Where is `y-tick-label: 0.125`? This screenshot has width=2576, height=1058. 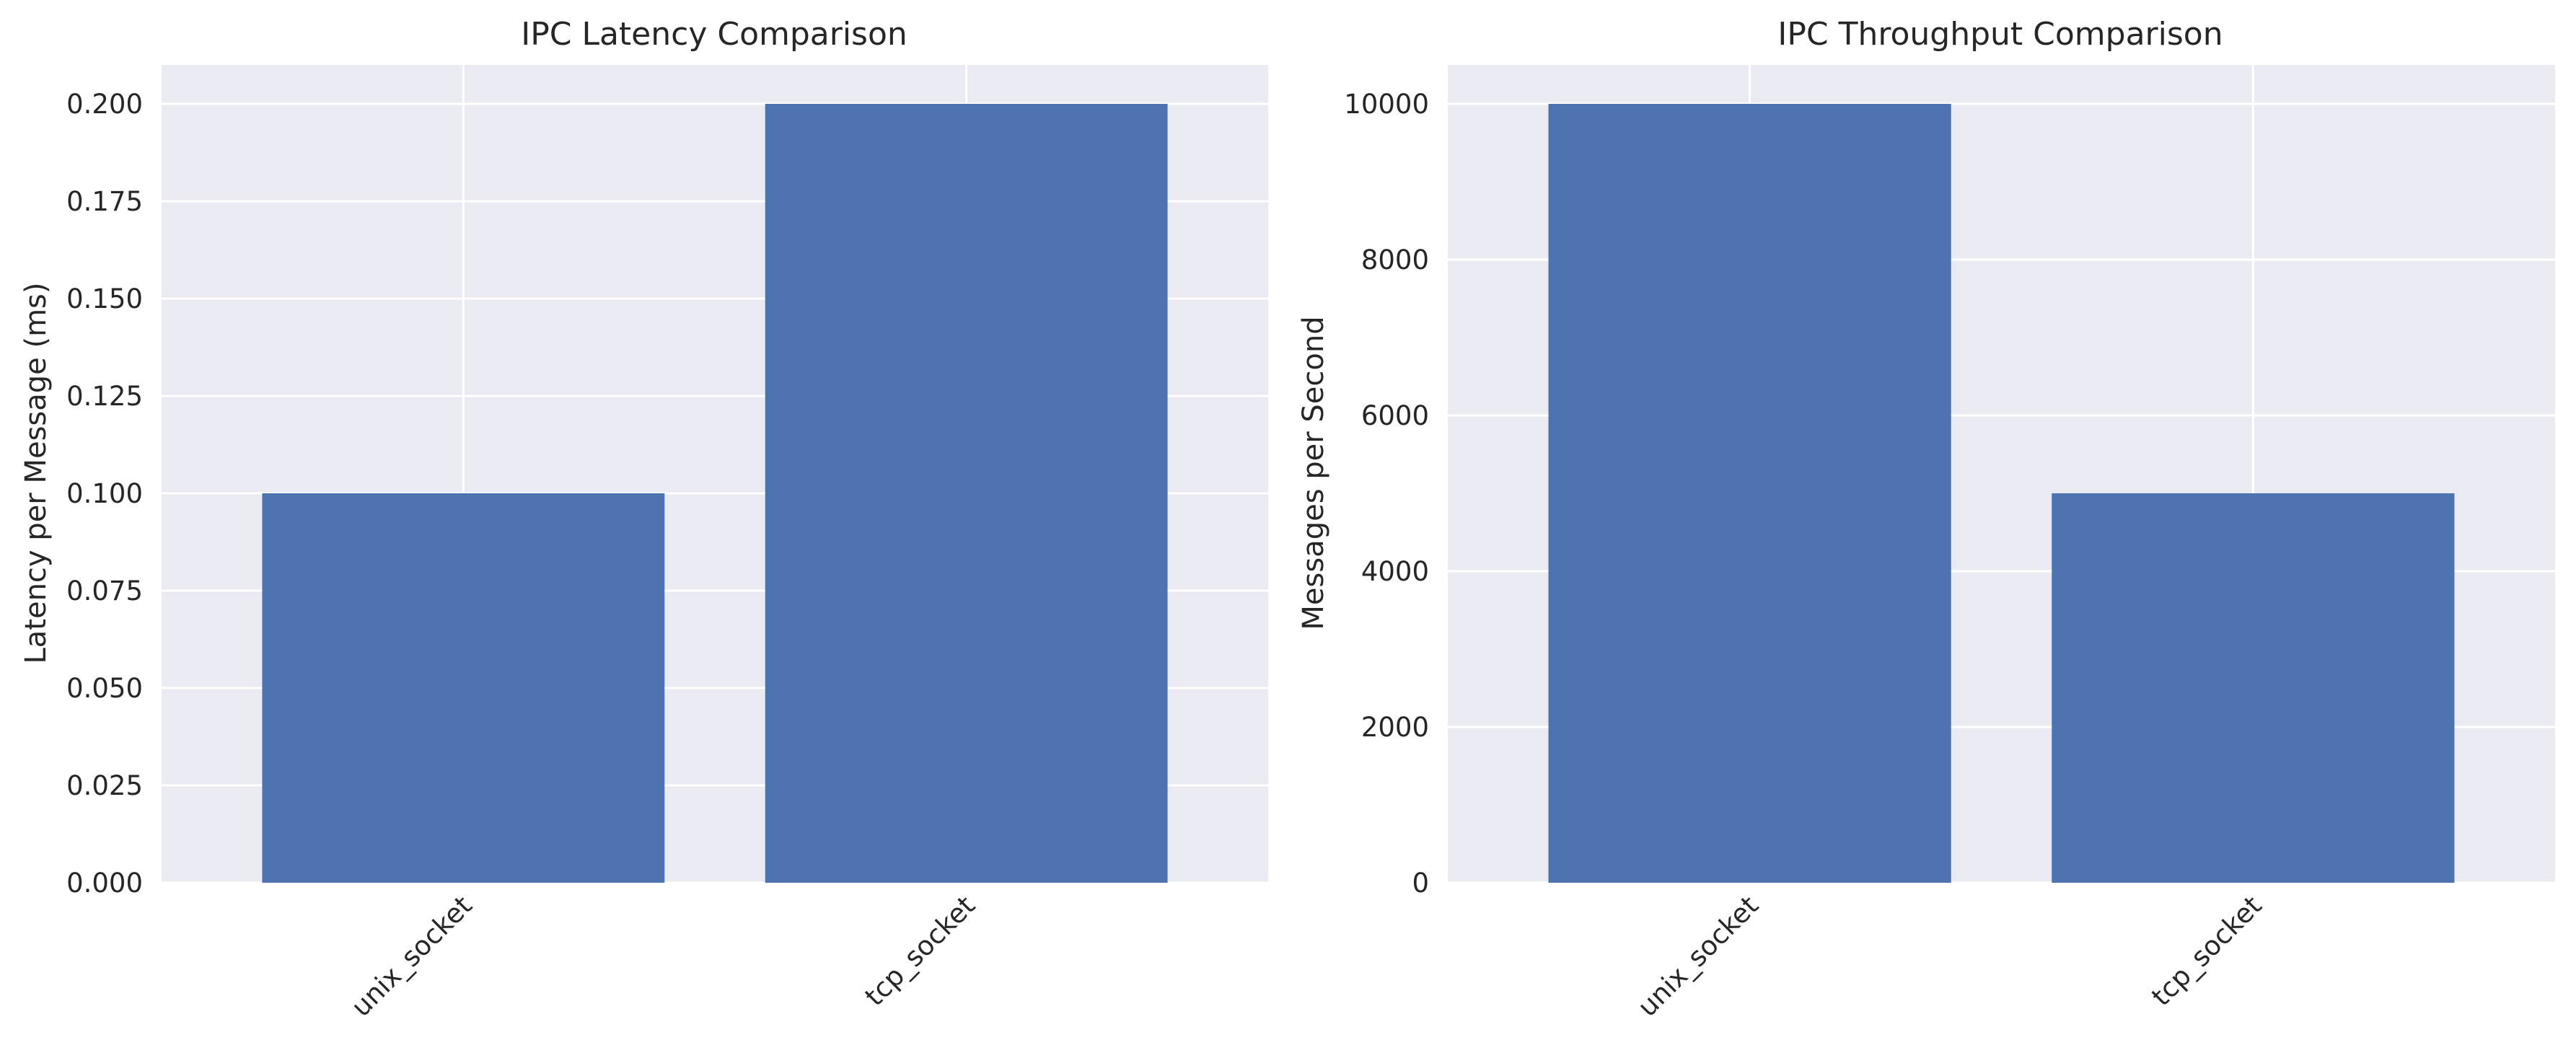 y-tick-label: 0.125 is located at coordinates (104, 396).